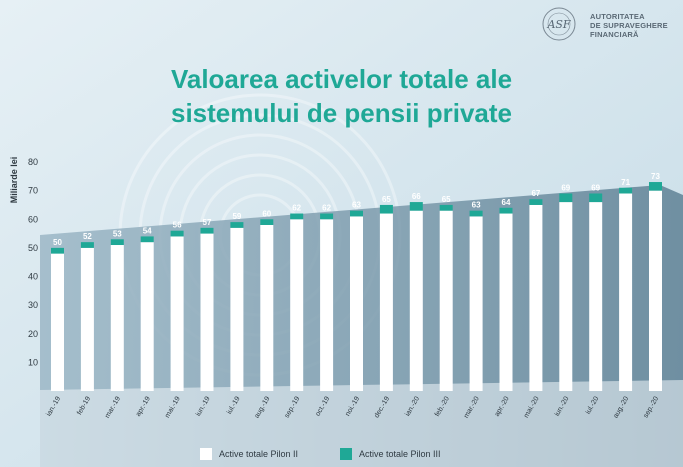  I want to click on x-tick-label: sep.-19, so click(293, 407).